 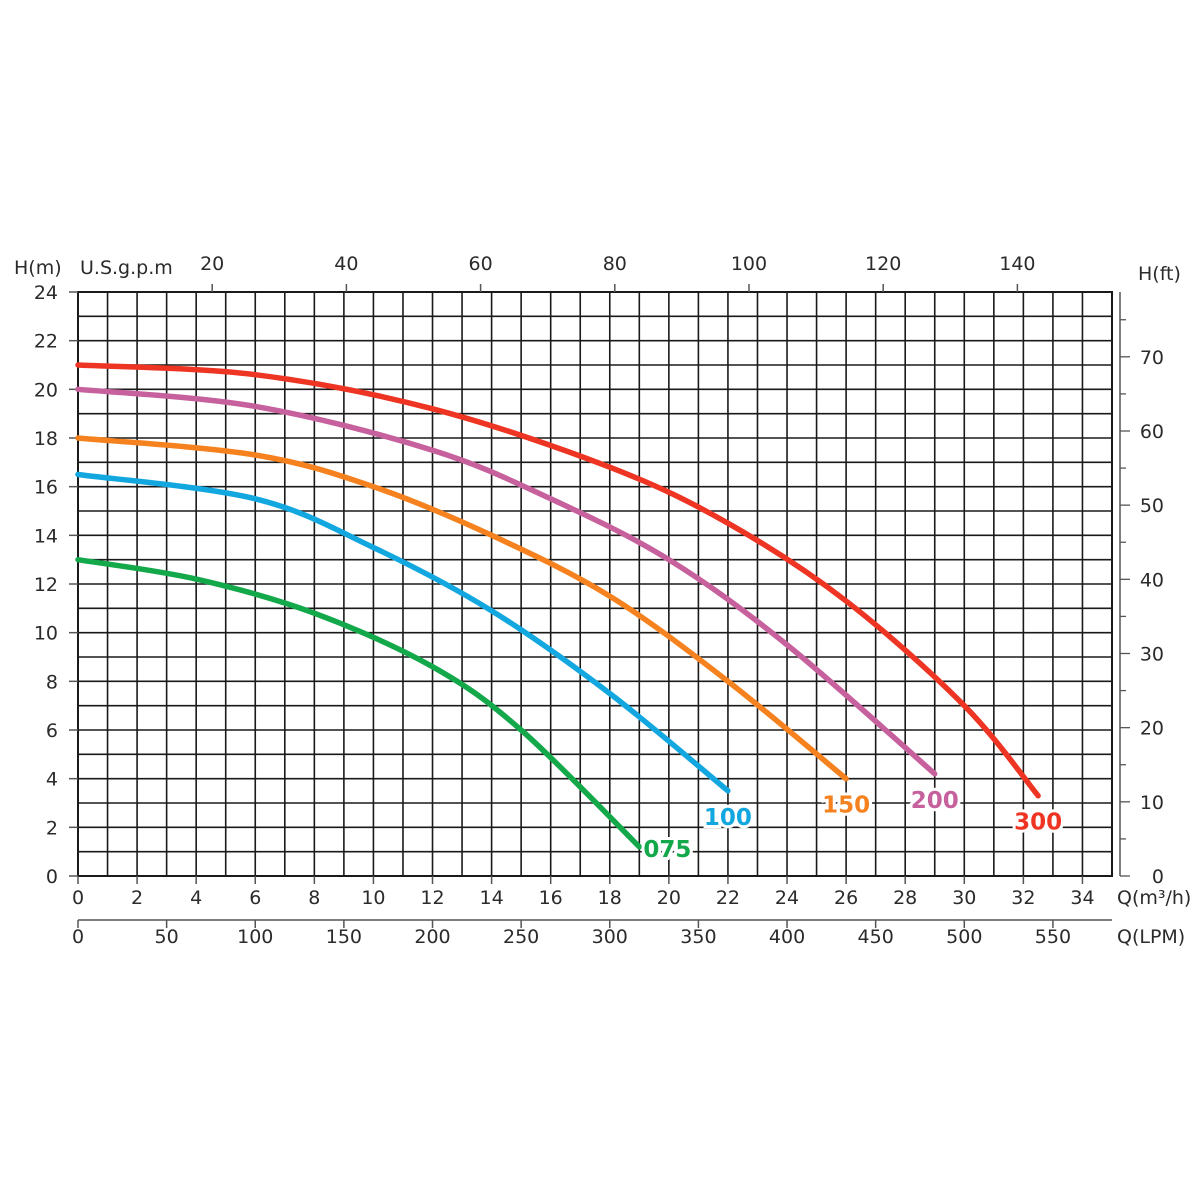 What do you see at coordinates (667, 850) in the screenshot?
I see `series-label-075: 075` at bounding box center [667, 850].